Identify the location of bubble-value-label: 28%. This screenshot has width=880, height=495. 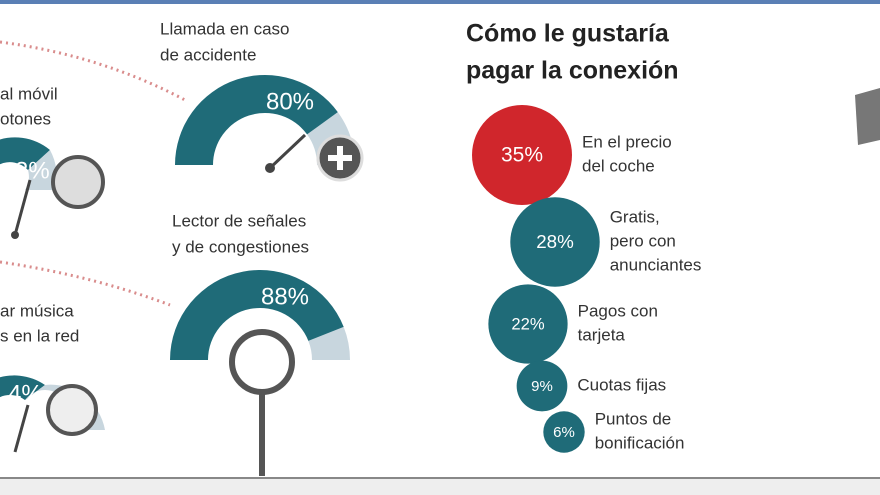
(555, 241).